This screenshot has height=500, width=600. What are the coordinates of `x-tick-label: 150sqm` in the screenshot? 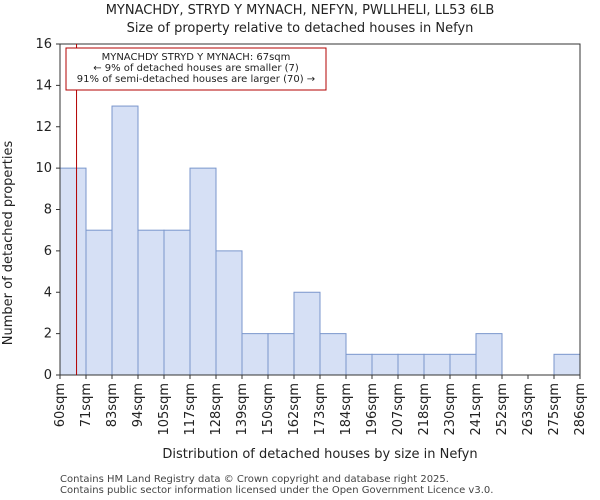 It's located at (268, 409).